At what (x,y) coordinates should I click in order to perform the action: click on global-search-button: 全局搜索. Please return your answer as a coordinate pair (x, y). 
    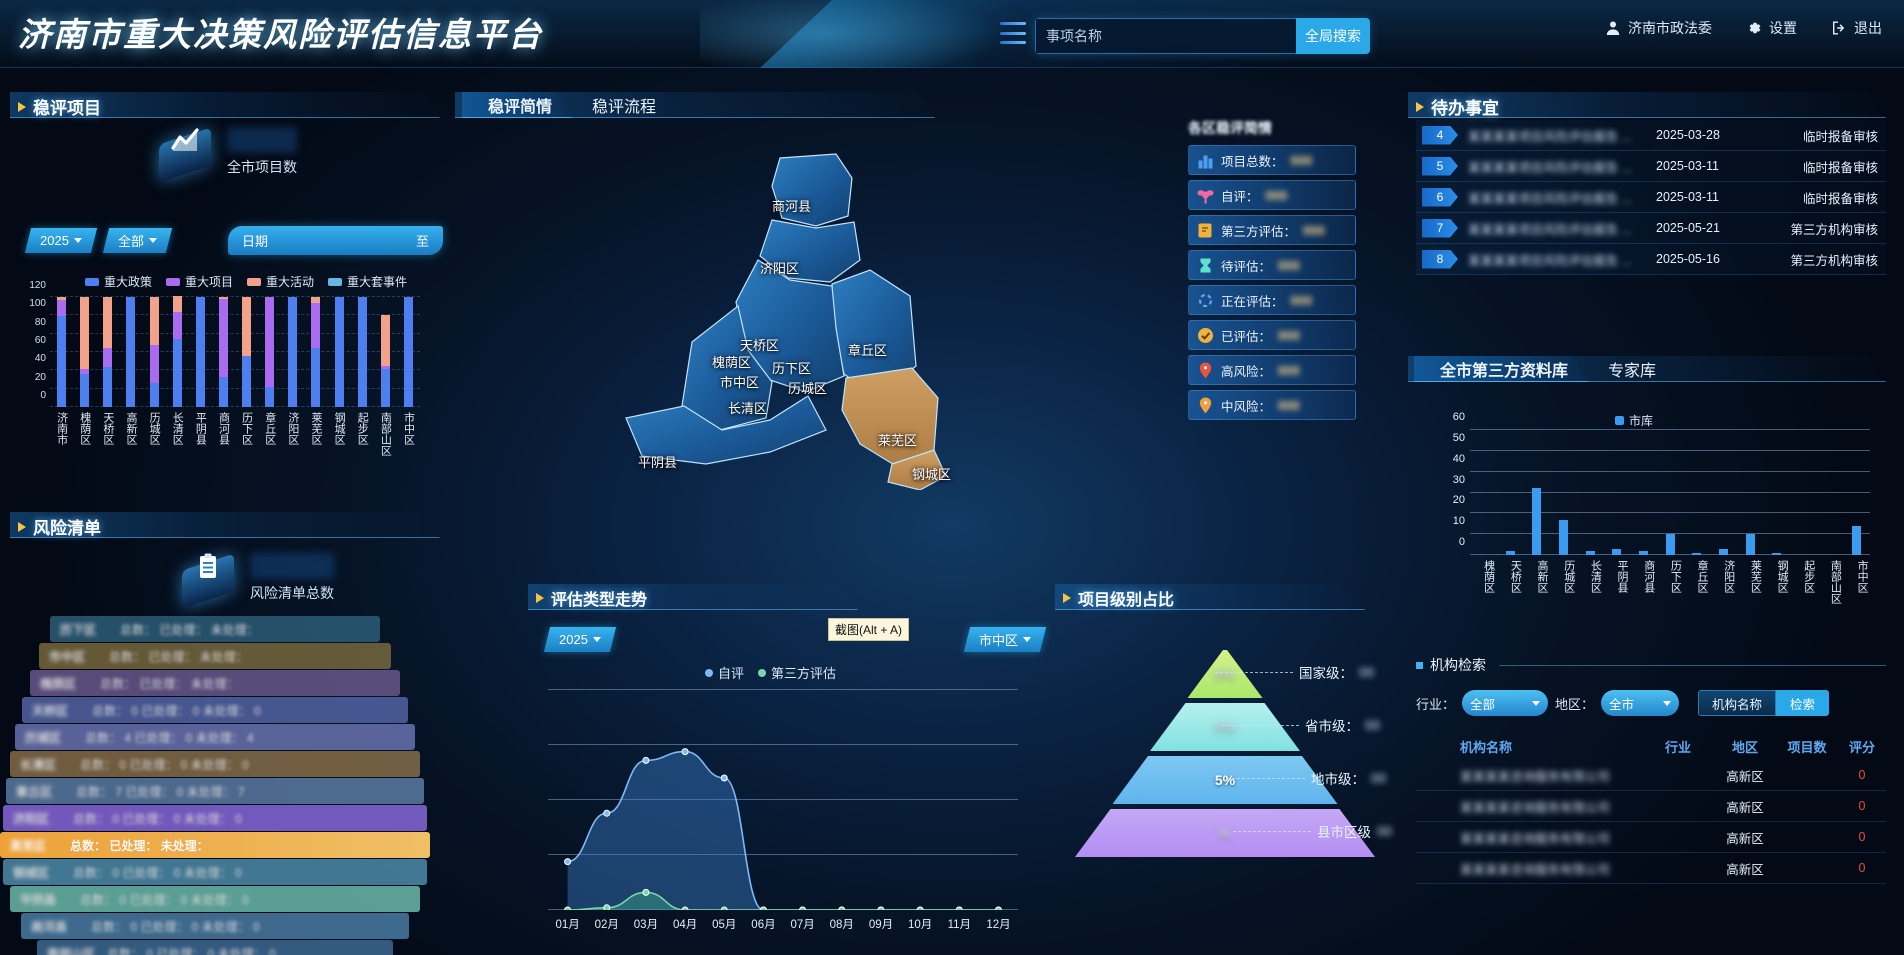
    Looking at the image, I should click on (1333, 36).